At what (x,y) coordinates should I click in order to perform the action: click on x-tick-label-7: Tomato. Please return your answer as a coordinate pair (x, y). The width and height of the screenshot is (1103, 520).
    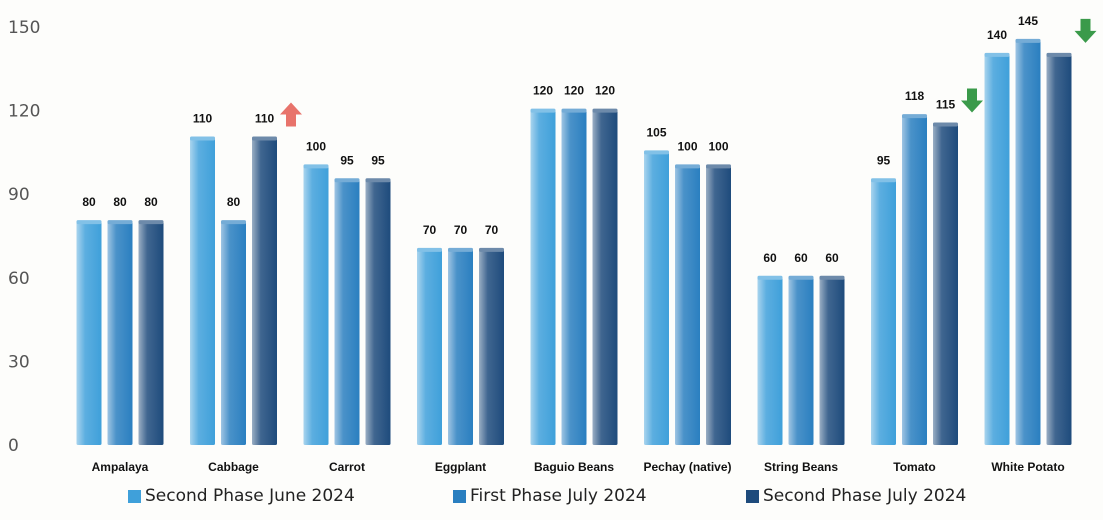
    Looking at the image, I should click on (914, 467).